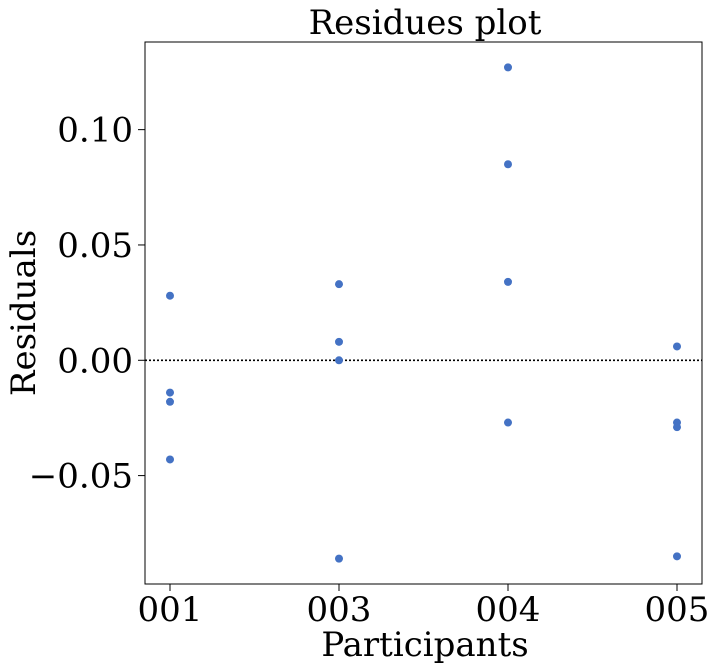 The width and height of the screenshot is (709, 670). What do you see at coordinates (677, 610) in the screenshot?
I see `x-tick-label: 005` at bounding box center [677, 610].